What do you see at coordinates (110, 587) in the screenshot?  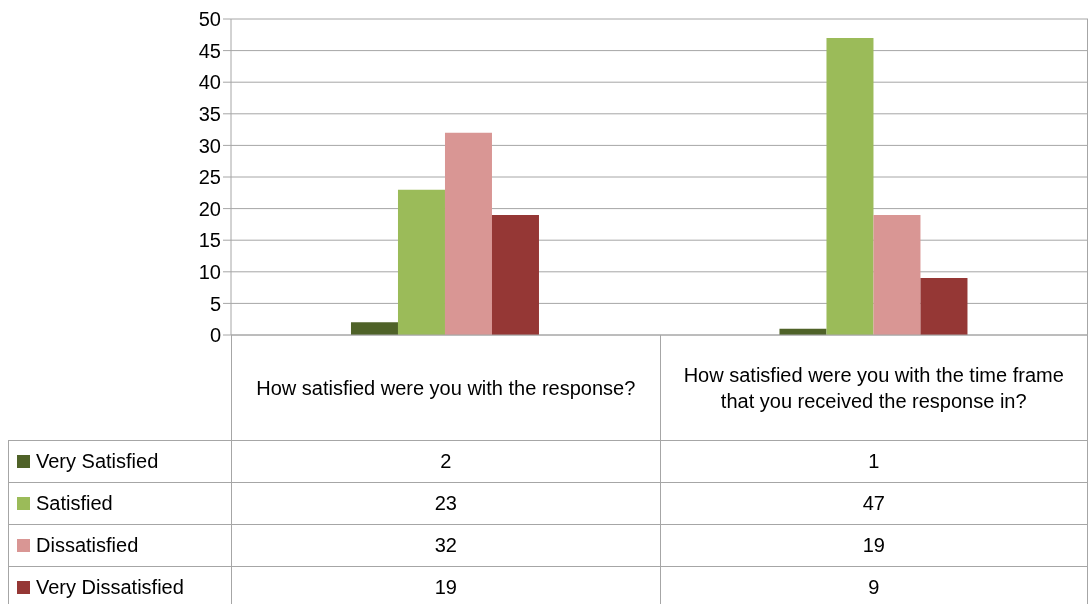 I see `legend-label: Very Dissatisfied` at bounding box center [110, 587].